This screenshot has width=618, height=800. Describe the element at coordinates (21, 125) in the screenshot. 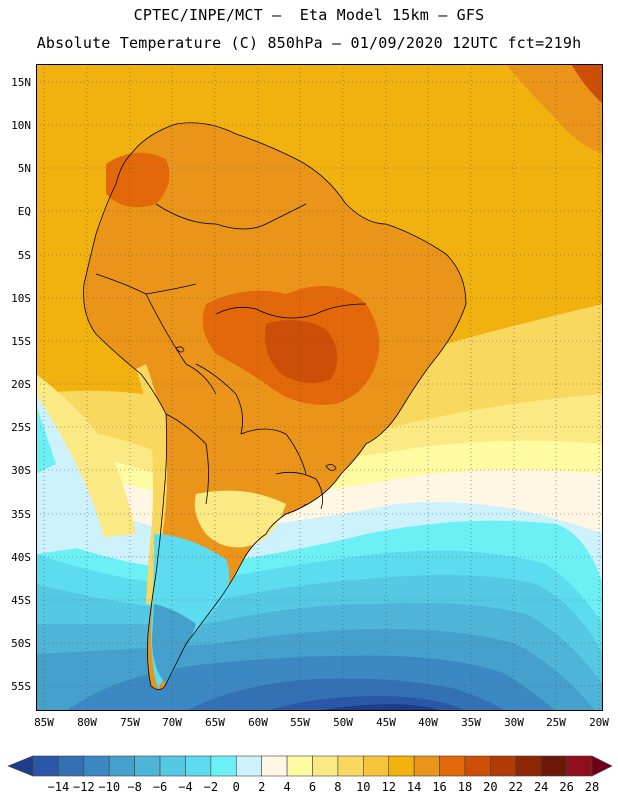

I see `lat-label: 10N` at that location.